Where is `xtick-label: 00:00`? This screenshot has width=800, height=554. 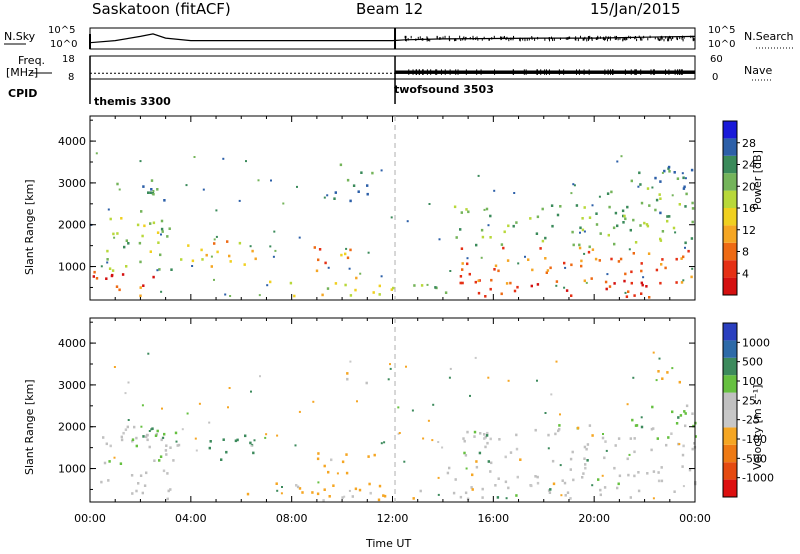 xtick-label: 00:00 is located at coordinates (695, 518).